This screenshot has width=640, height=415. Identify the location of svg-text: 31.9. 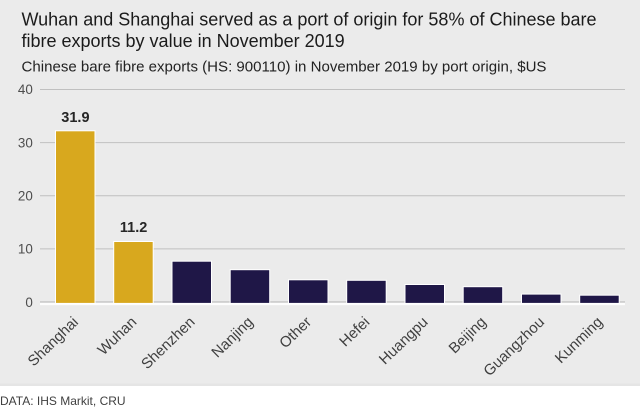
(75, 118).